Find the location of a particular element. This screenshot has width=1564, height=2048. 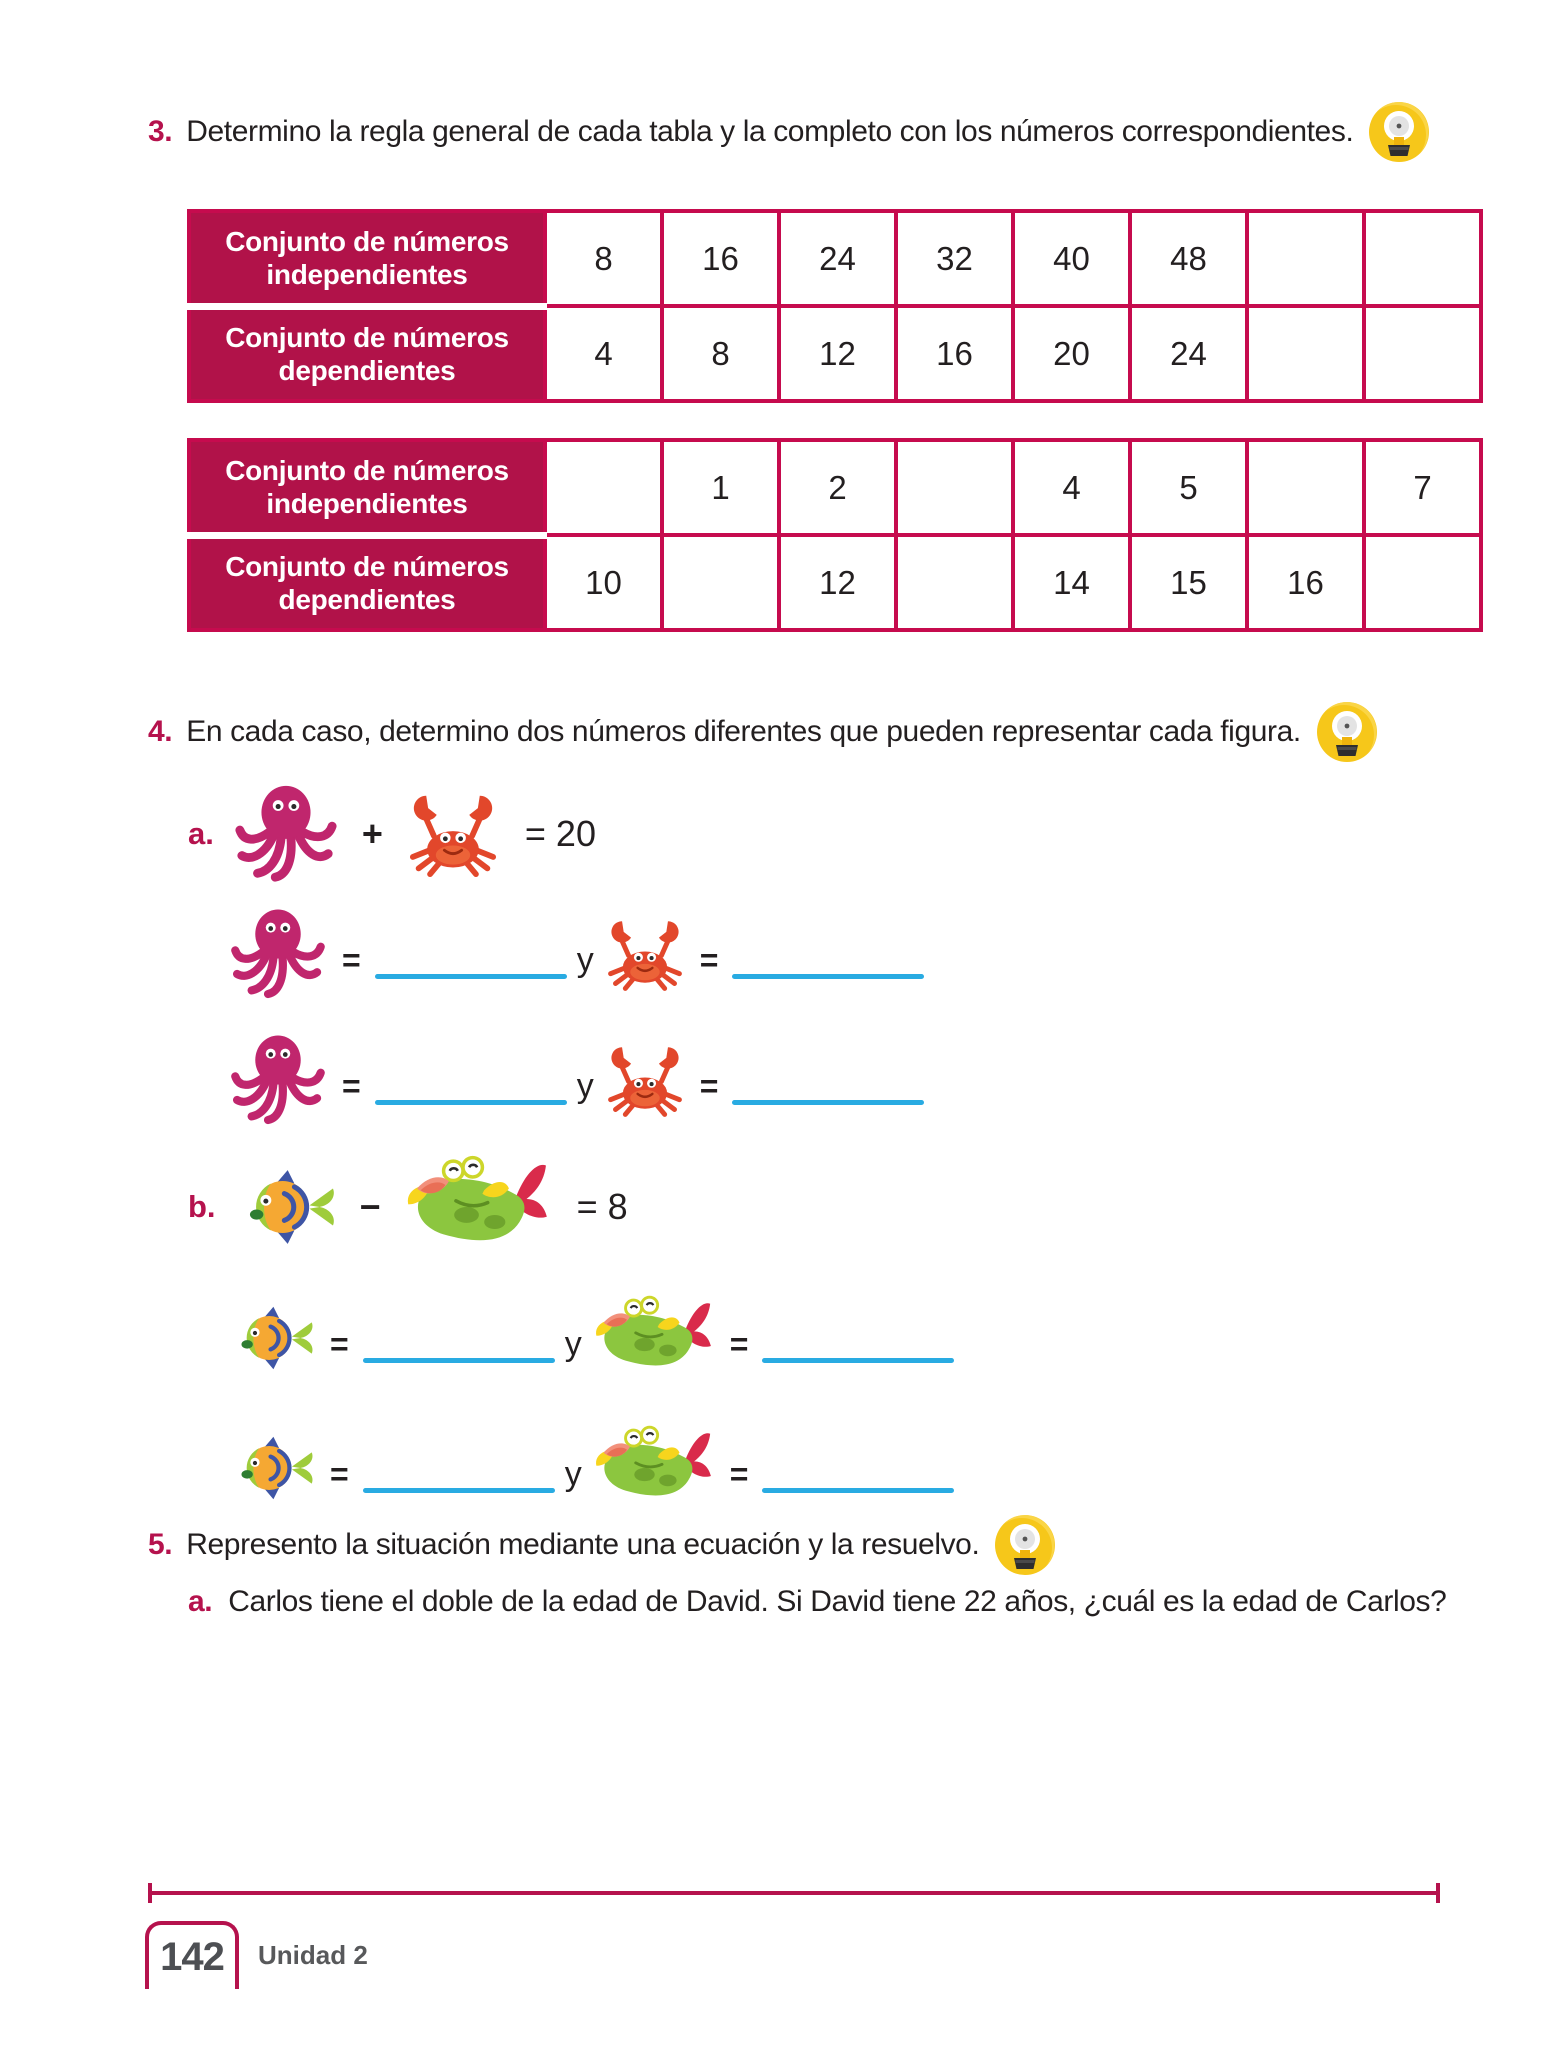

answer-row-a1: = y = is located at coordinates (576, 954).